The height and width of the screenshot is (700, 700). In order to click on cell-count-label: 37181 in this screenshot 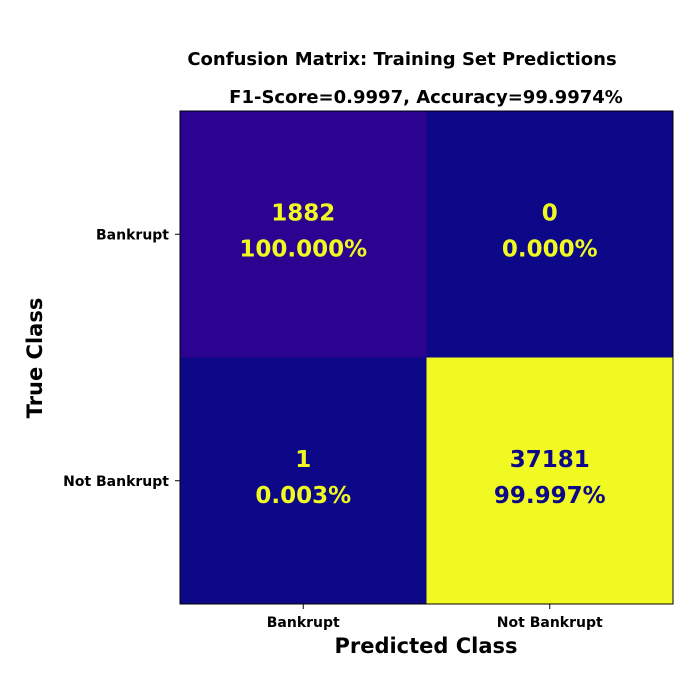, I will do `click(550, 460)`.